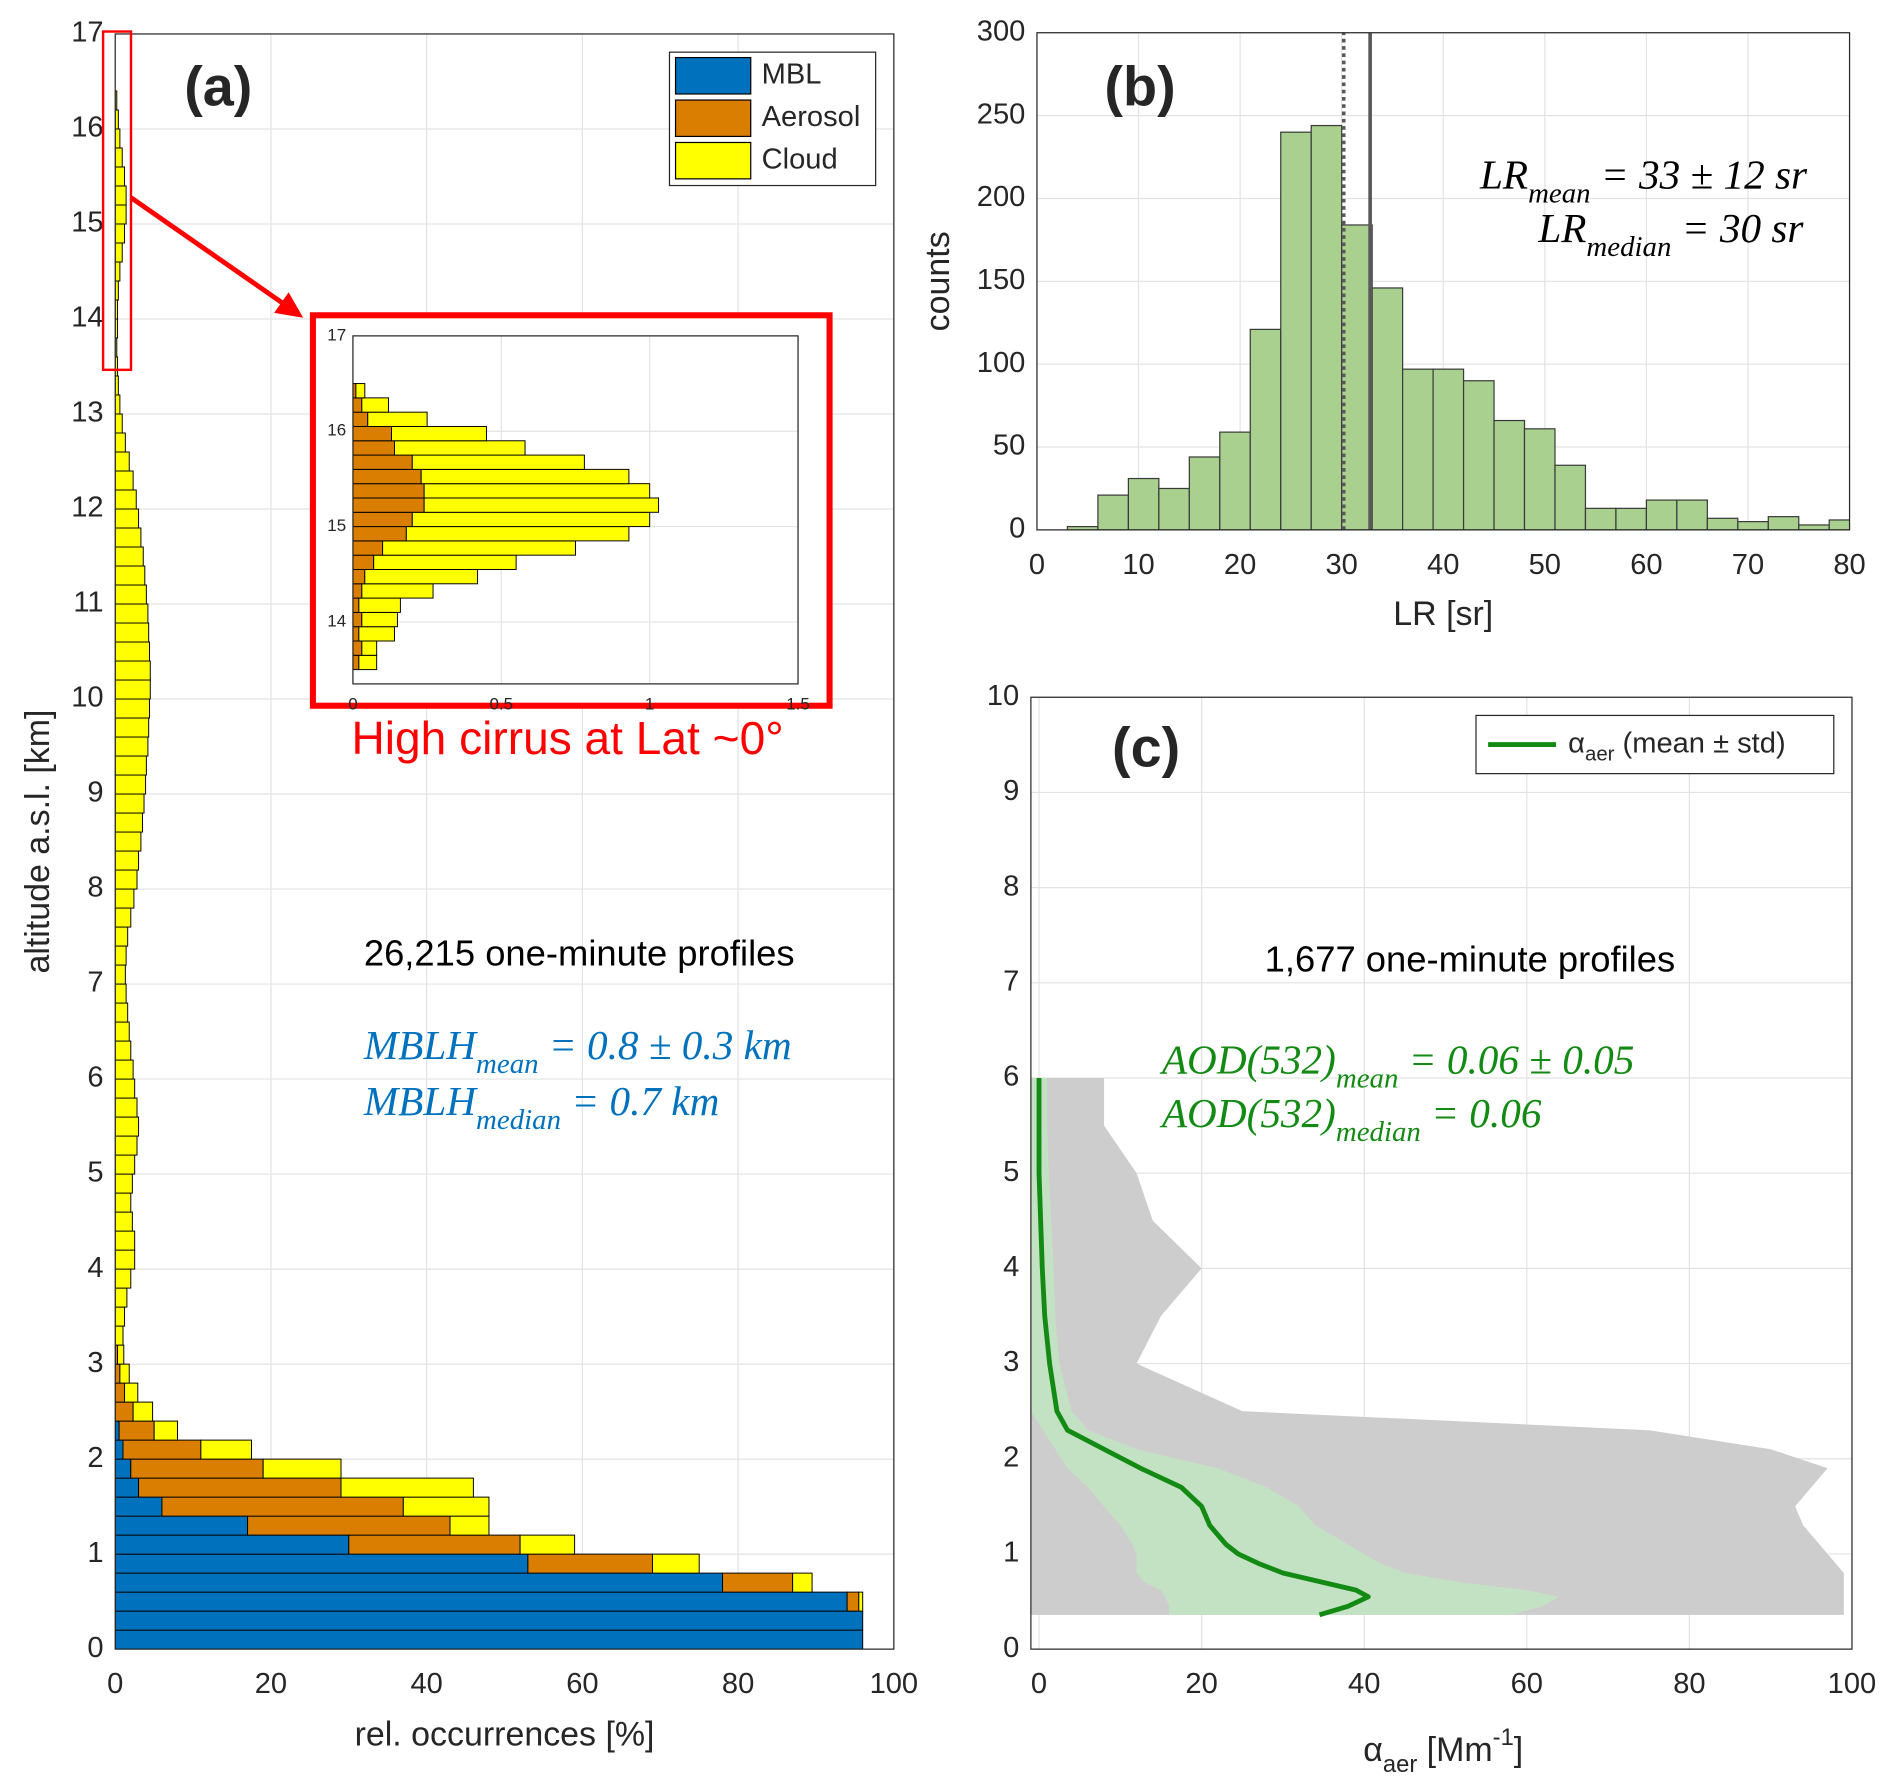 This screenshot has width=1892, height=1791. Describe the element at coordinates (88, 603) in the screenshot. I see `y-tick-label: 11` at that location.